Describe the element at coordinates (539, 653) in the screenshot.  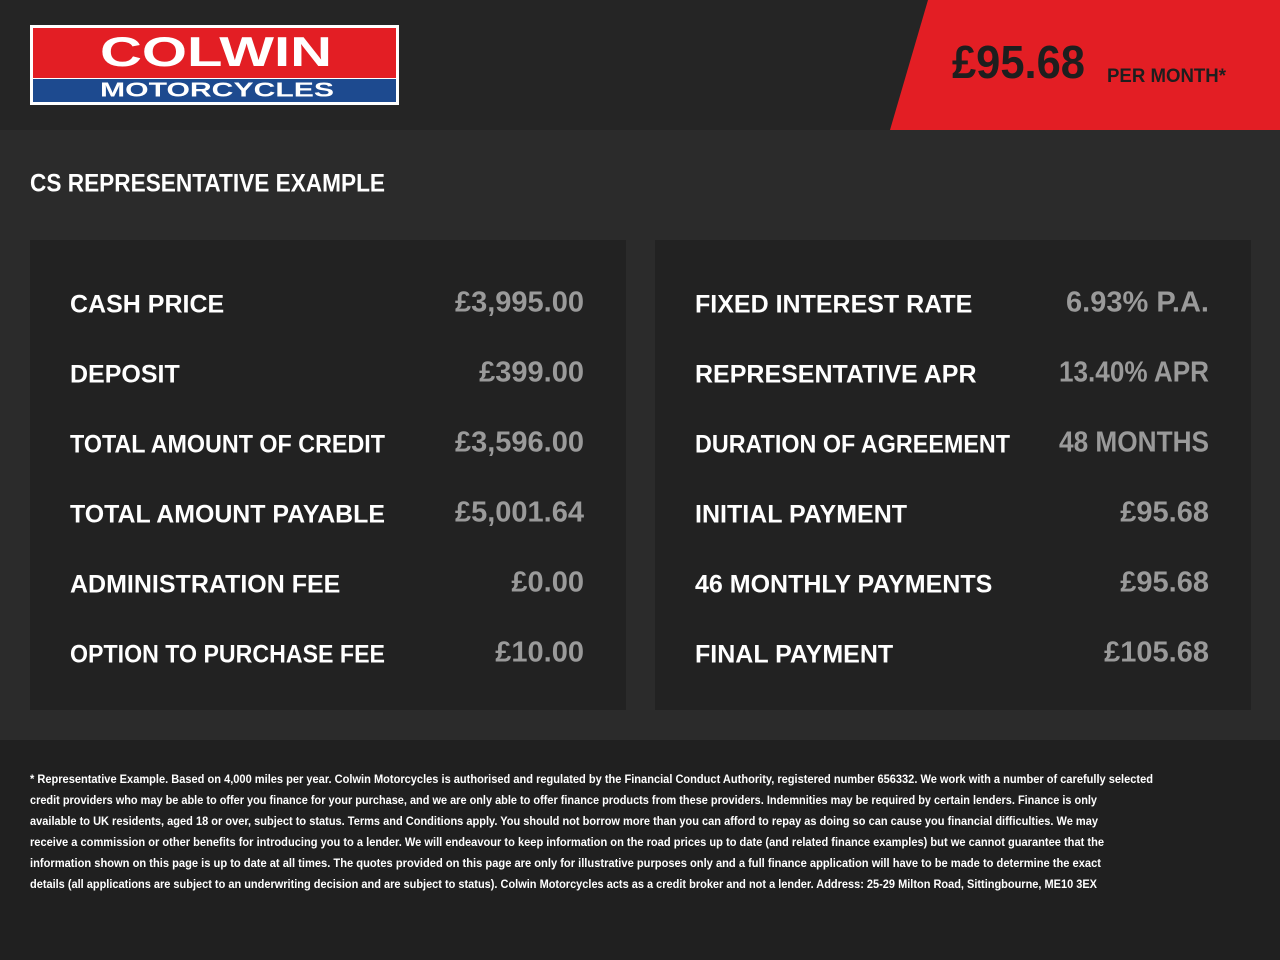
I see `row-value: £10.00` at that location.